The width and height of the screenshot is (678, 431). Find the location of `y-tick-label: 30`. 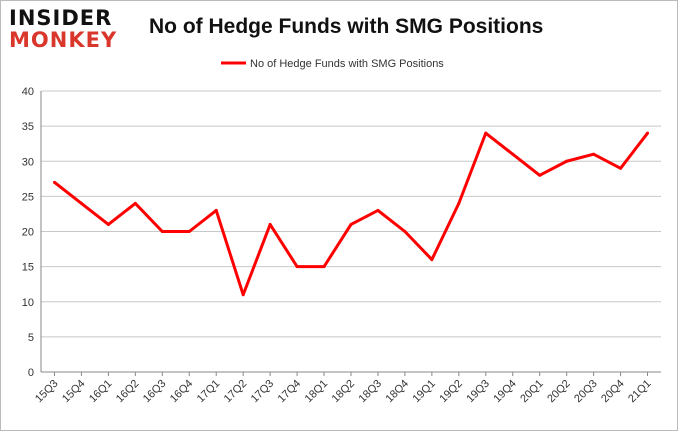

y-tick-label: 30 is located at coordinates (28, 162).